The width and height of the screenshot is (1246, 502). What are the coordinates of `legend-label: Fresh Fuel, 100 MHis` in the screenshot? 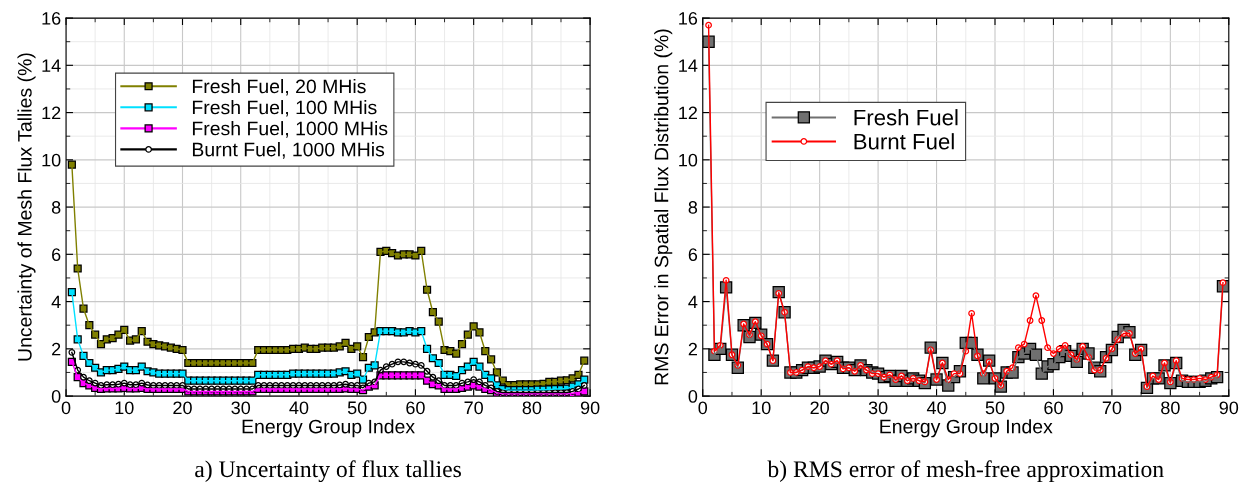 It's located at (284, 108).